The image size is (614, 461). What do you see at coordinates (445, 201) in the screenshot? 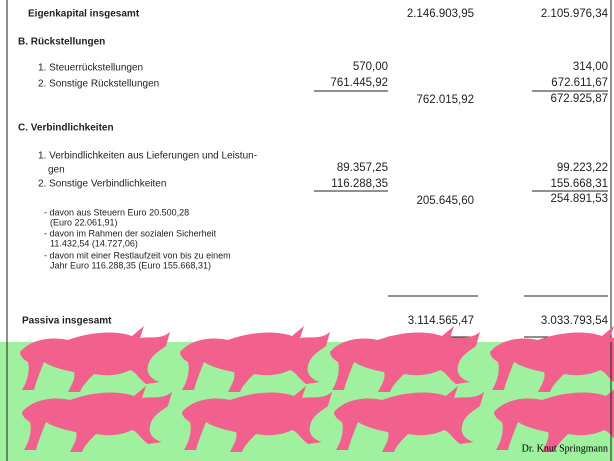
I see `amount: 205.645,60` at bounding box center [445, 201].